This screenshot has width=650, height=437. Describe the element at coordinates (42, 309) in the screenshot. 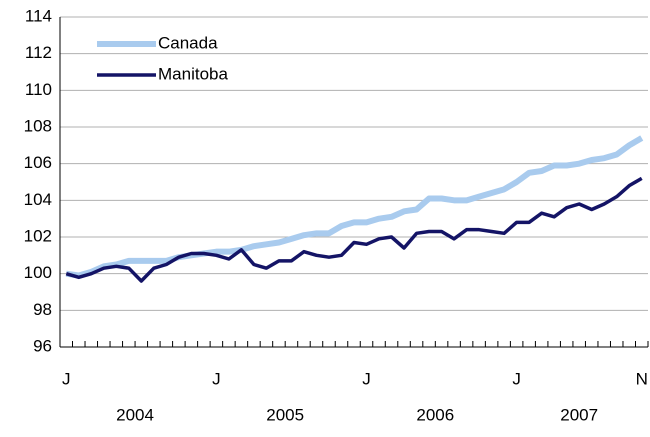

I see `y-tick-label: 98` at that location.